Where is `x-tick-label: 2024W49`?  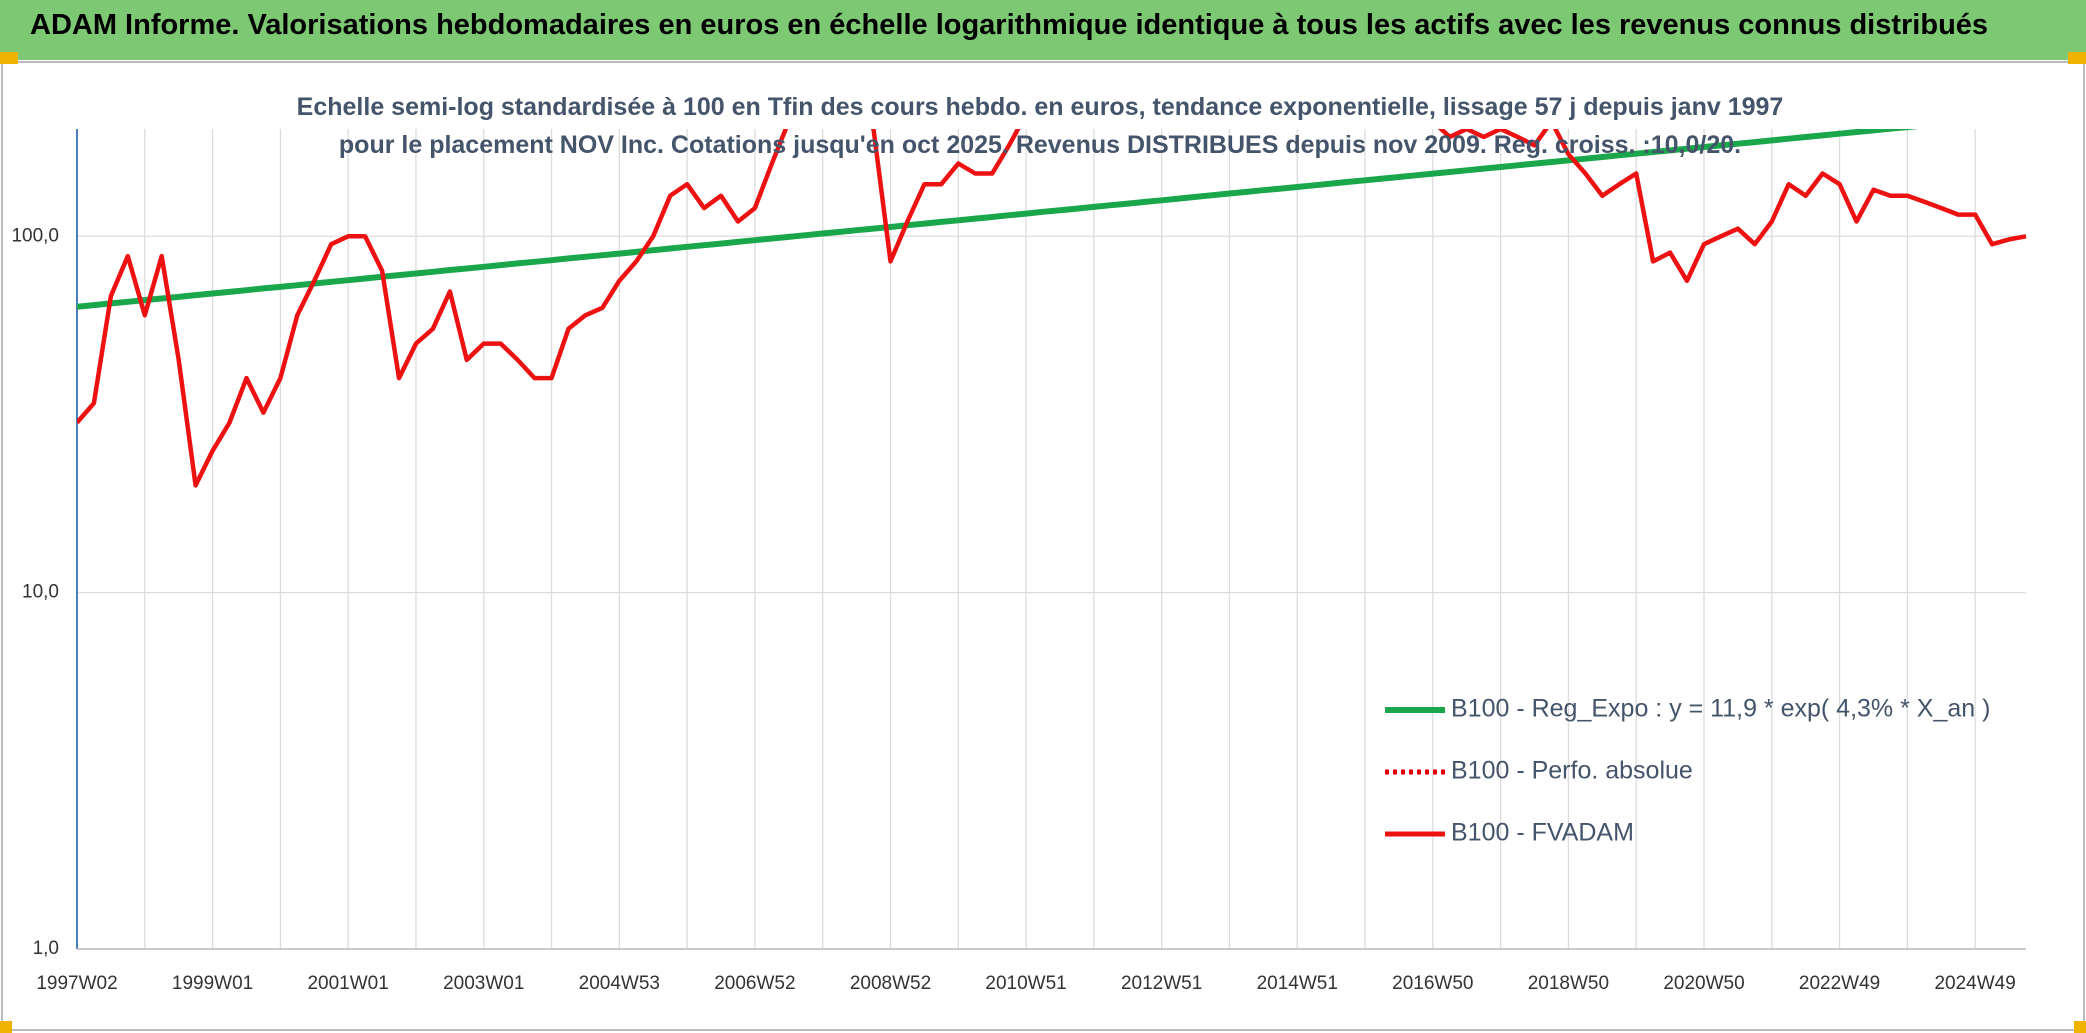 x-tick-label: 2024W49 is located at coordinates (1974, 983).